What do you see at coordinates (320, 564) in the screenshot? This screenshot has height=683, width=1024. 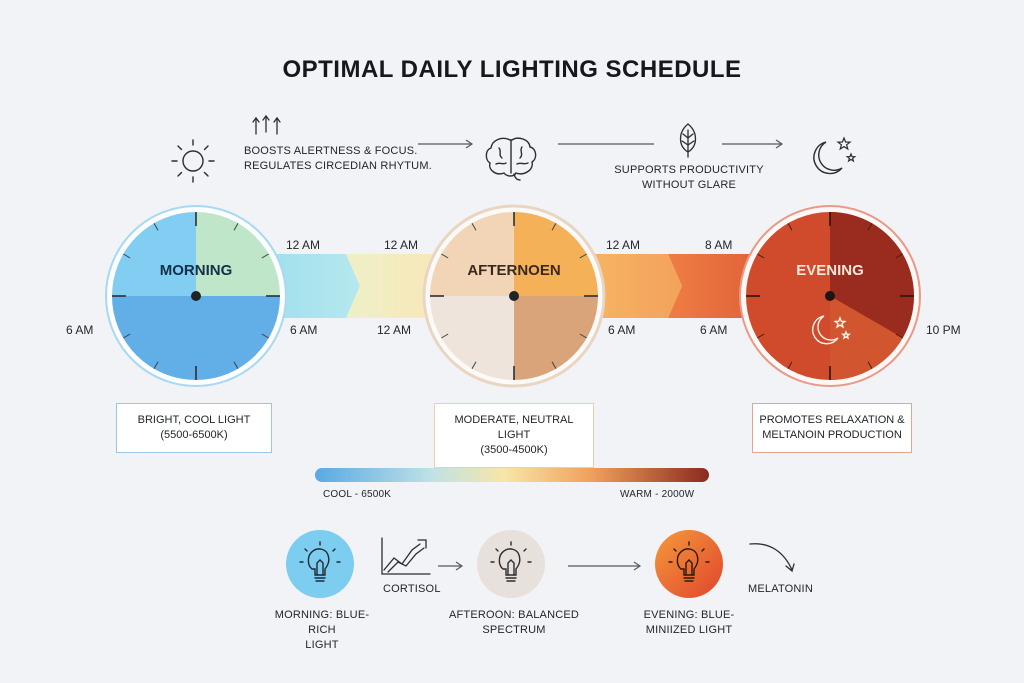 I see `morning-bulb-icon` at bounding box center [320, 564].